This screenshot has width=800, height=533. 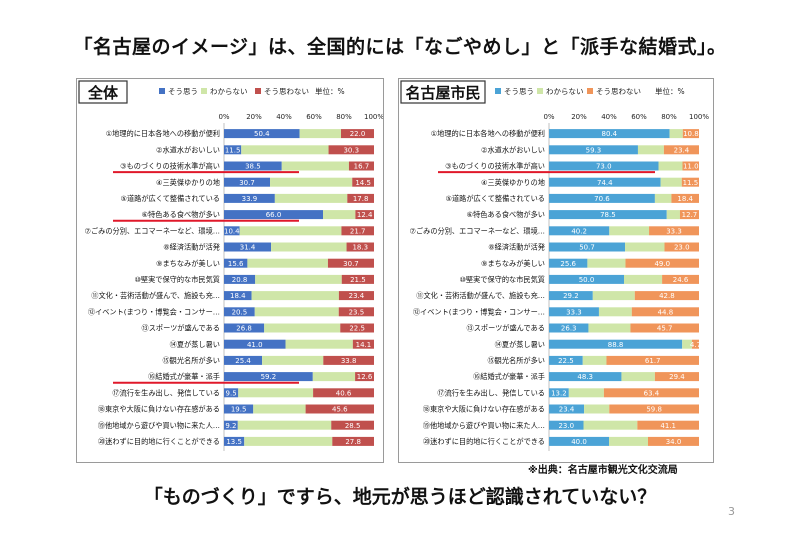 What do you see at coordinates (238, 296) in the screenshot?
I see `value-label-agree: 18.4` at bounding box center [238, 296].